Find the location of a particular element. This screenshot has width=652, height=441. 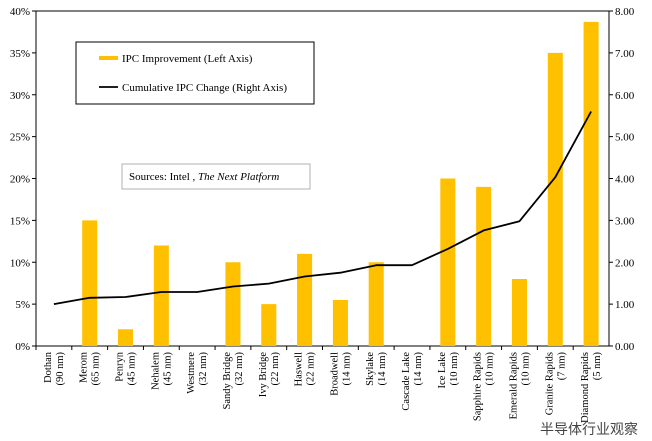

legend-bar-swatch is located at coordinates (108, 58).